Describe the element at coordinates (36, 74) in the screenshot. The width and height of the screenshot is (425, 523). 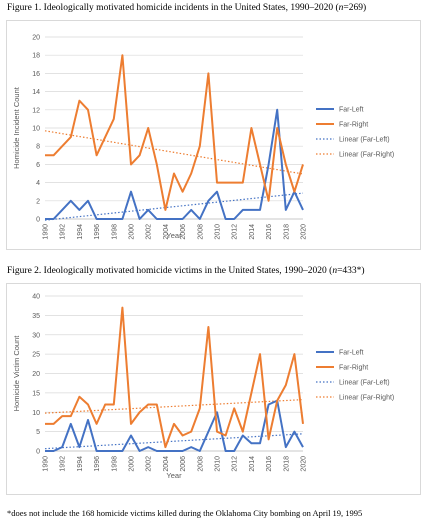
I see `y-tick-label: 16` at that location.